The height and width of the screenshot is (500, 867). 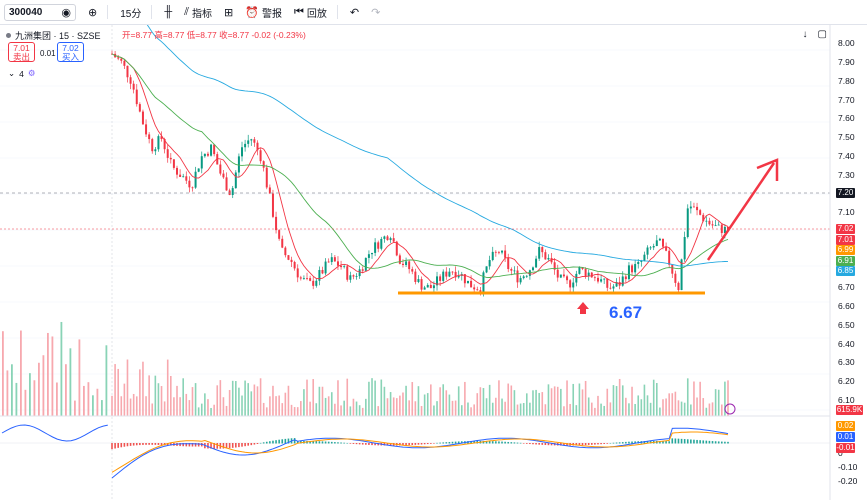 I want to click on interval-label: 15分, so click(x=131, y=14).